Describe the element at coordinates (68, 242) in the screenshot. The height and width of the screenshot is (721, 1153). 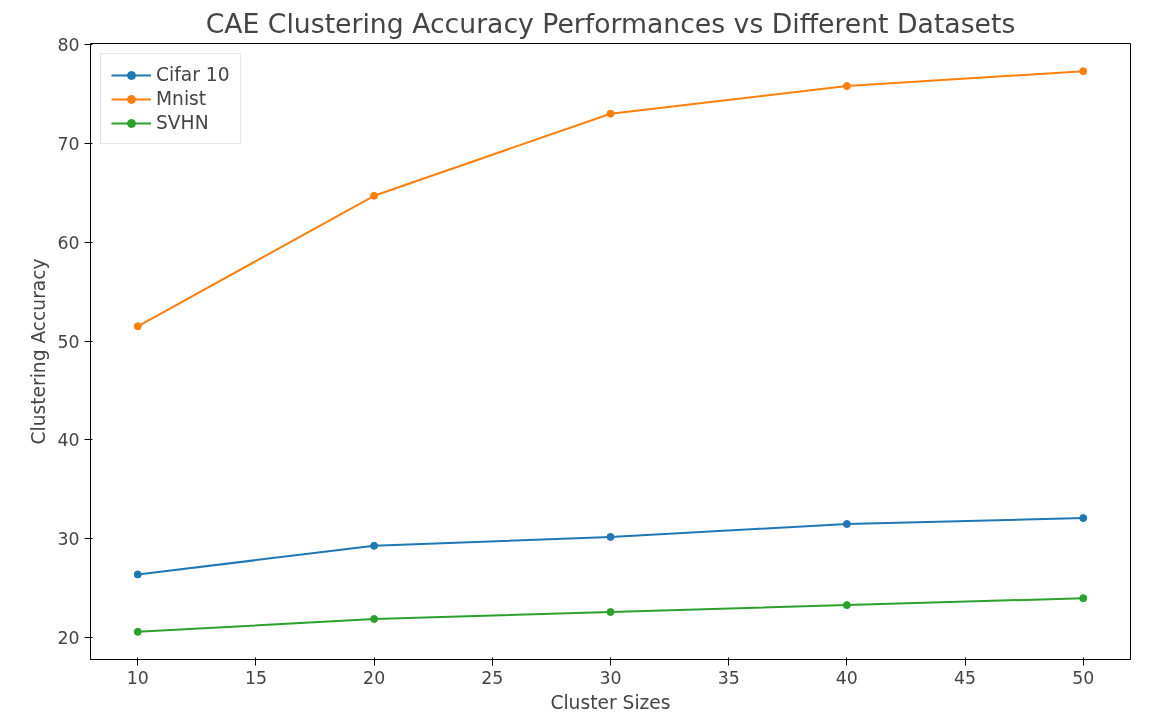
I see `y-tick-label: 60` at that location.